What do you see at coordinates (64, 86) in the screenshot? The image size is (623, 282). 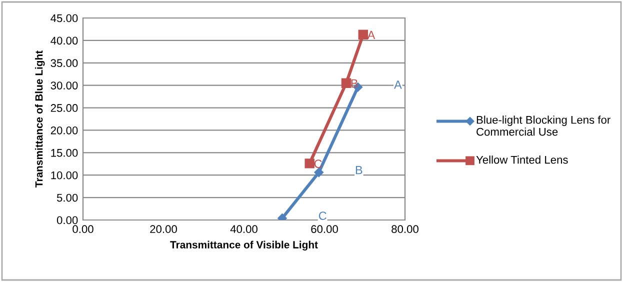 I see `y-tick-label: 30.00` at bounding box center [64, 86].